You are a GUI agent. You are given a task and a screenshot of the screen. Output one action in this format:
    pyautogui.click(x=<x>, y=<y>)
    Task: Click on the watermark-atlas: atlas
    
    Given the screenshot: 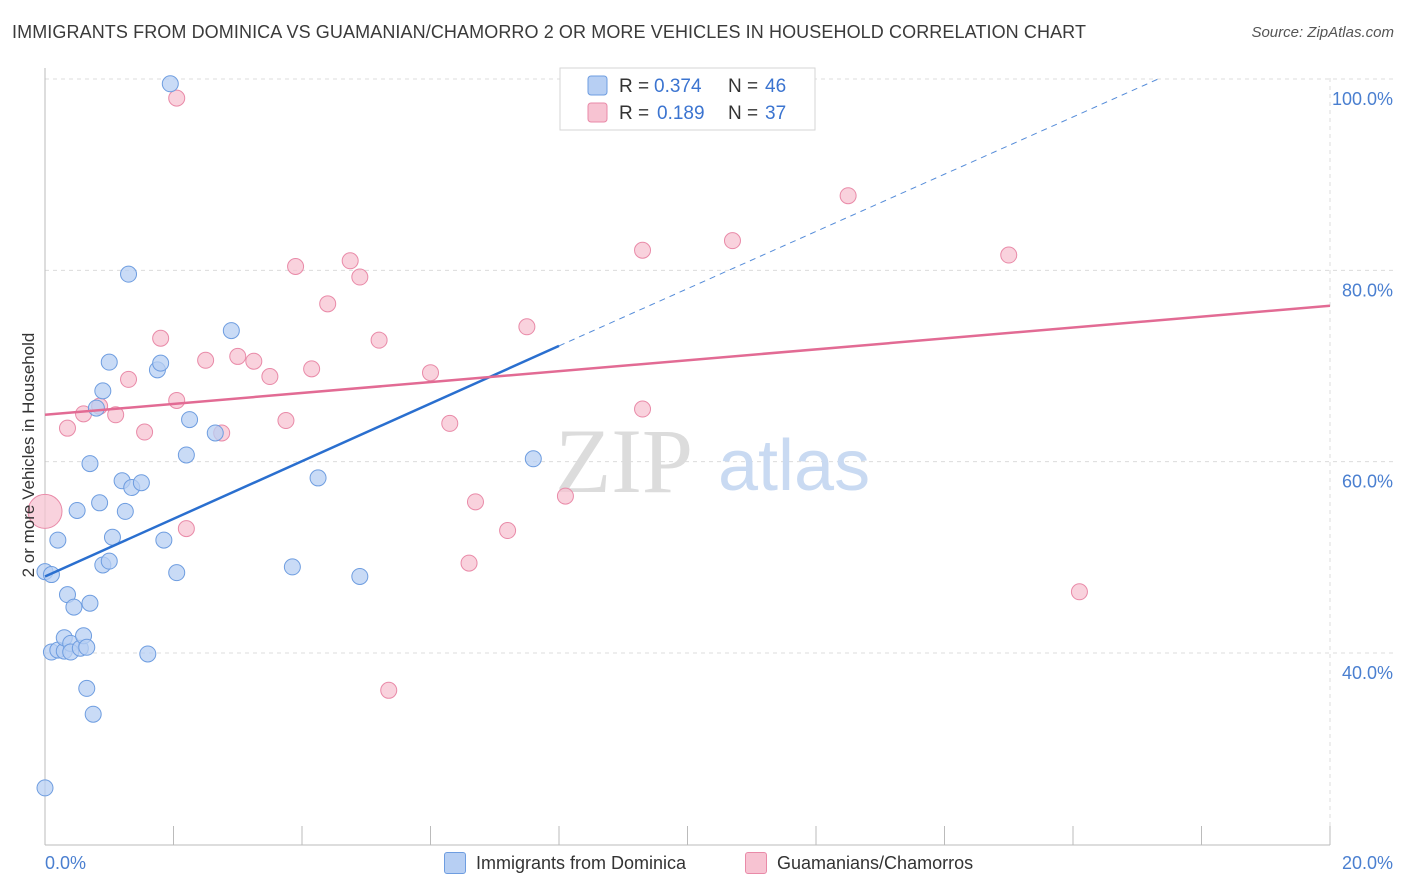 What is the action you would take?
    pyautogui.click(x=794, y=466)
    